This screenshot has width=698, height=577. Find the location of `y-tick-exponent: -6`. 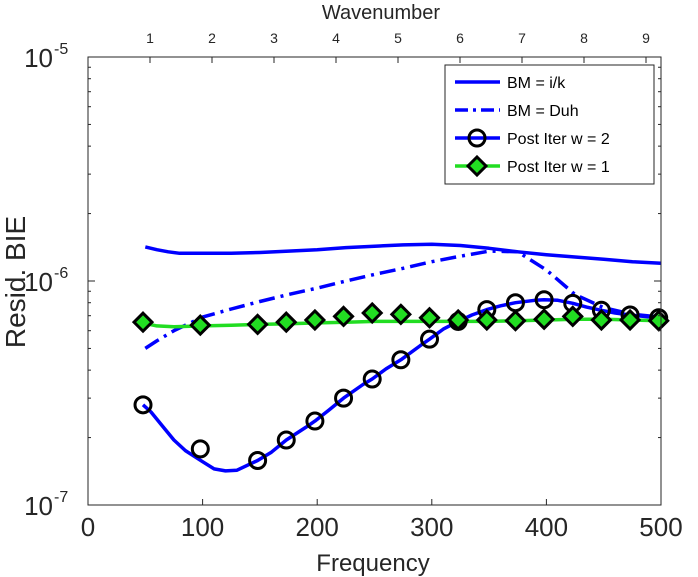

y-tick-exponent: -6 is located at coordinates (61, 273).